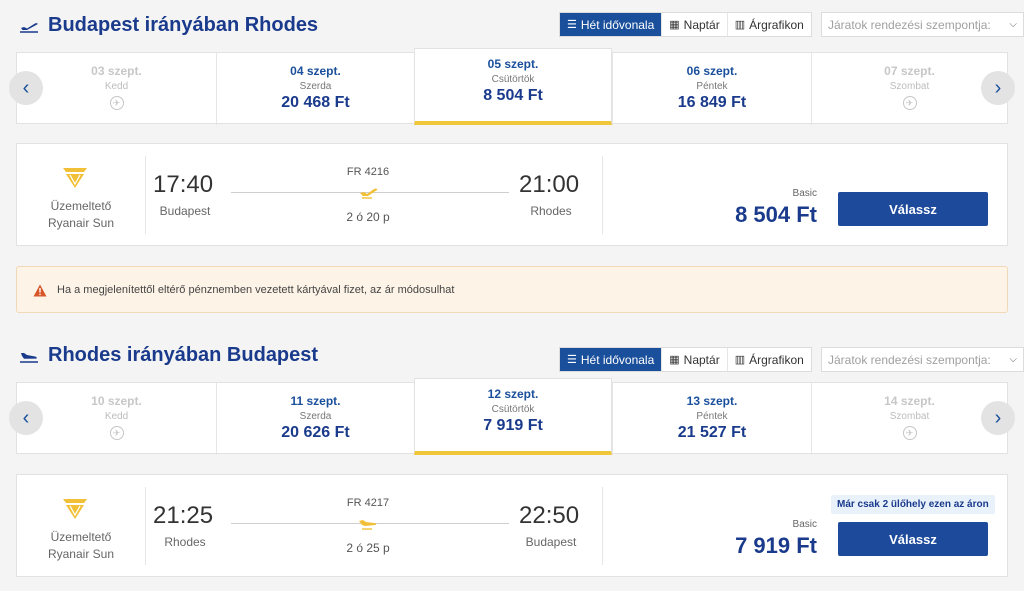  What do you see at coordinates (116, 87) in the screenshot?
I see `day-cell: 03 szept. Kedd ✈` at bounding box center [116, 87].